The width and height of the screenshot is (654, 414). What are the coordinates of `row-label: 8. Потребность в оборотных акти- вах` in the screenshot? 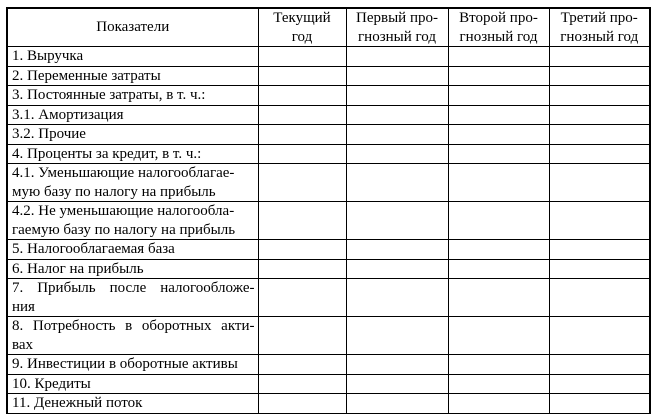 It's located at (132, 335).